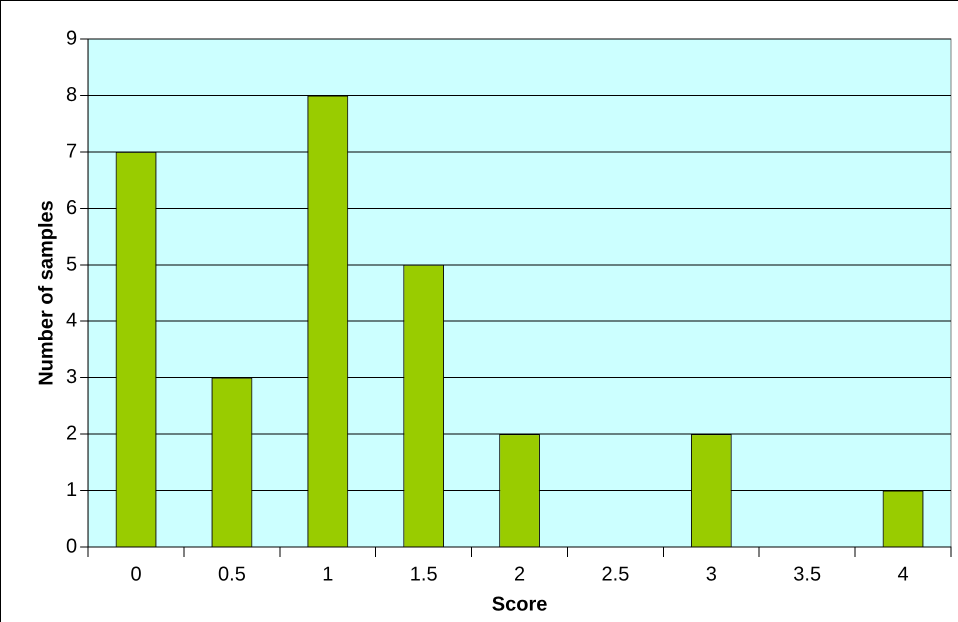 Image resolution: width=958 pixels, height=622 pixels. I want to click on y-tick-label: 6, so click(72, 207).